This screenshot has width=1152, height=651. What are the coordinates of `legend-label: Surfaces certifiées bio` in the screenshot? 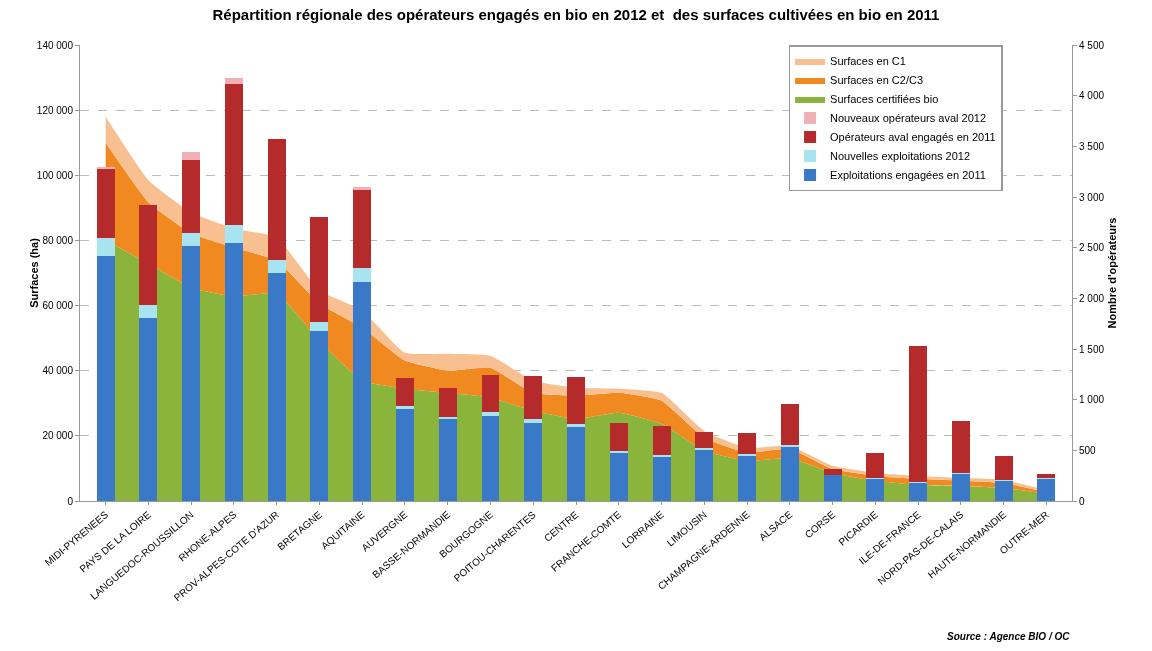 It's located at (884, 99).